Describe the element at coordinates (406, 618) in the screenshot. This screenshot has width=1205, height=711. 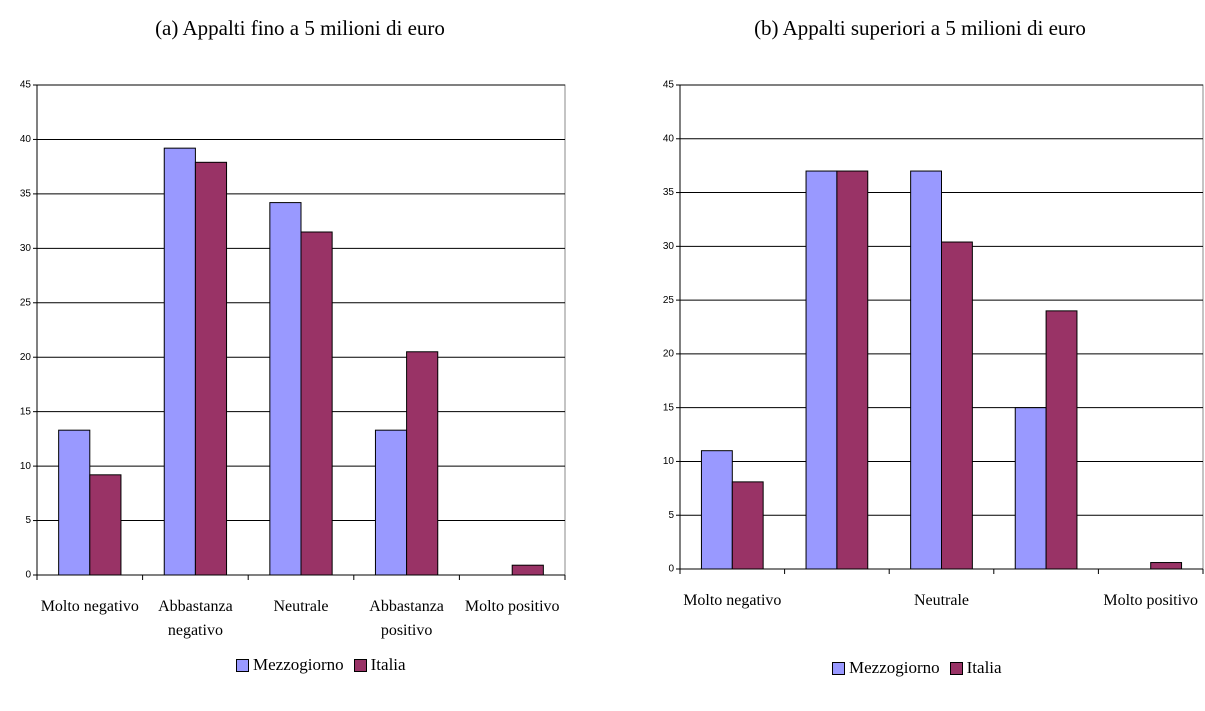
I see `x-tick-label: Abbastanza positivo` at that location.